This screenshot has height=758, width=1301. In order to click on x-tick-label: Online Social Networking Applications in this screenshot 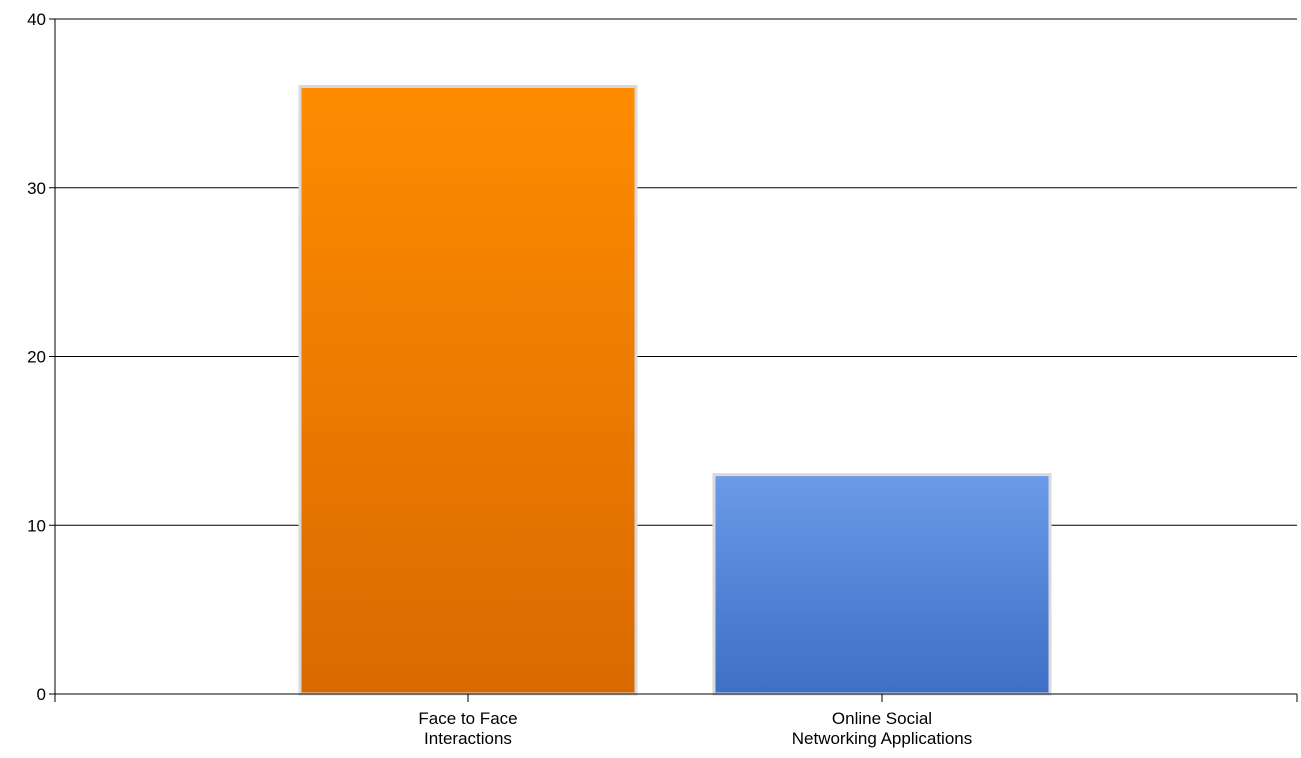, I will do `click(882, 728)`.